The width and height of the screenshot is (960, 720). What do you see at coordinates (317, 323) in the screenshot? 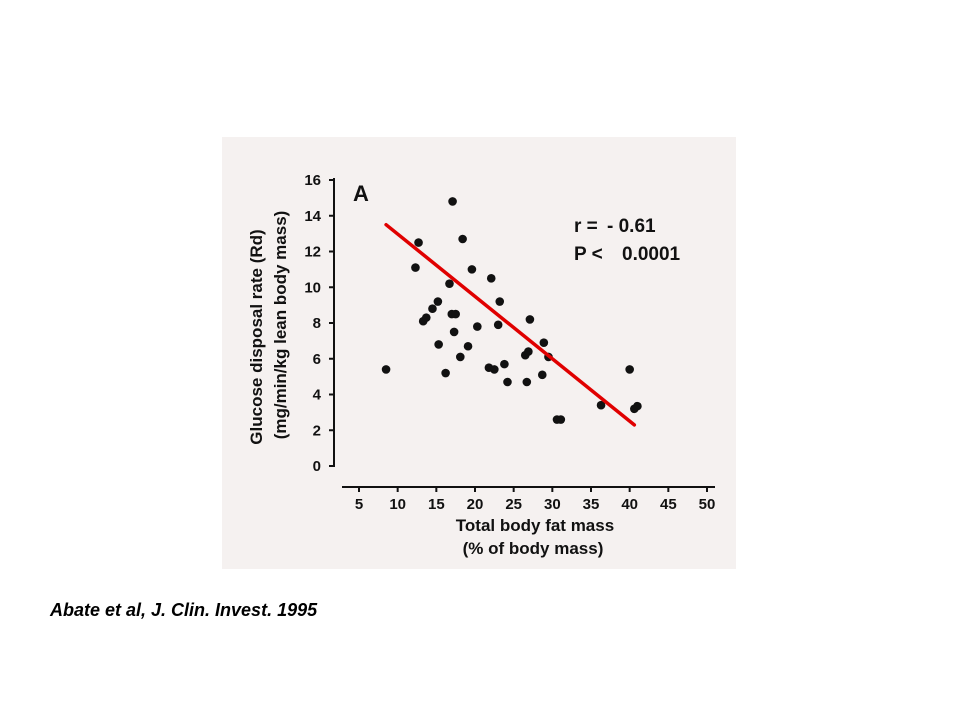
I see `y-tick-label: 8` at bounding box center [317, 323].